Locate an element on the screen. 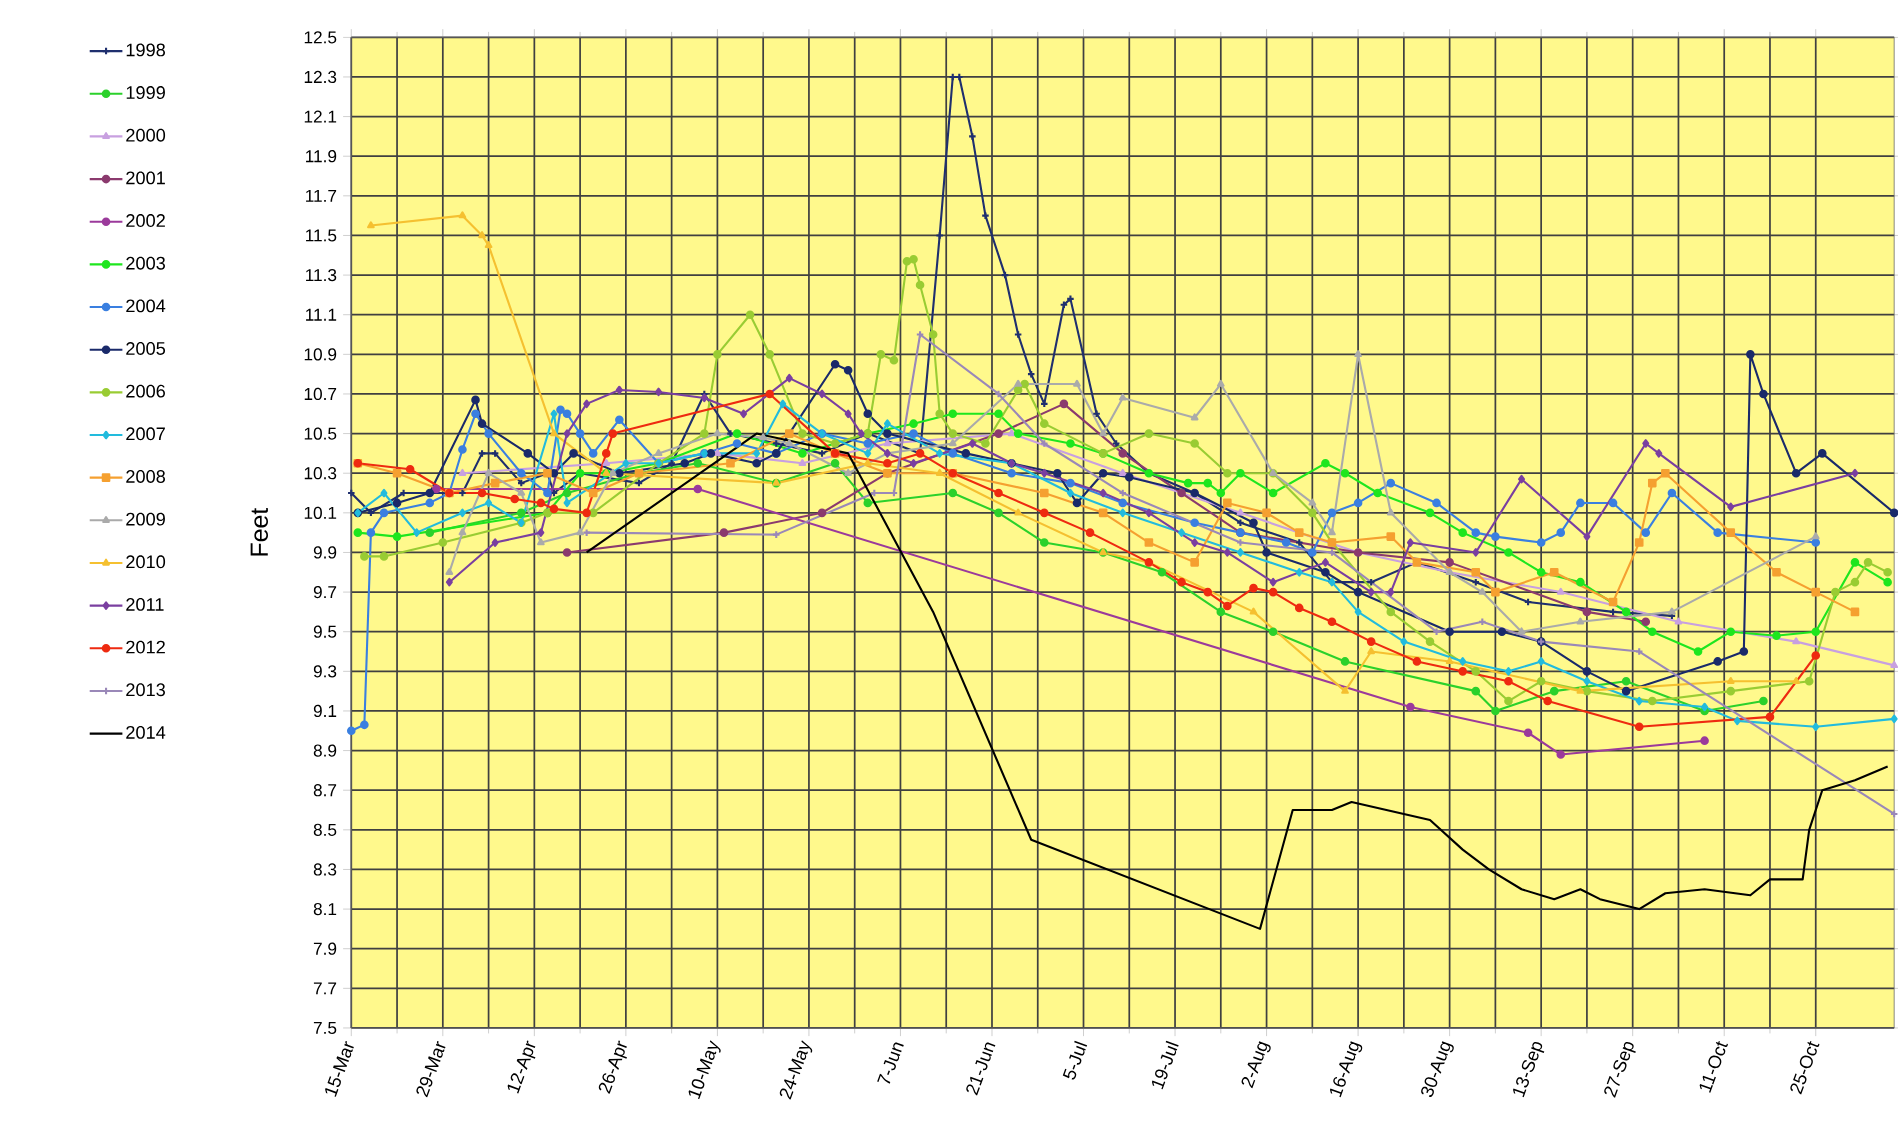 This screenshot has width=1898, height=1125. y-tick-label: 11.3 is located at coordinates (321, 275).